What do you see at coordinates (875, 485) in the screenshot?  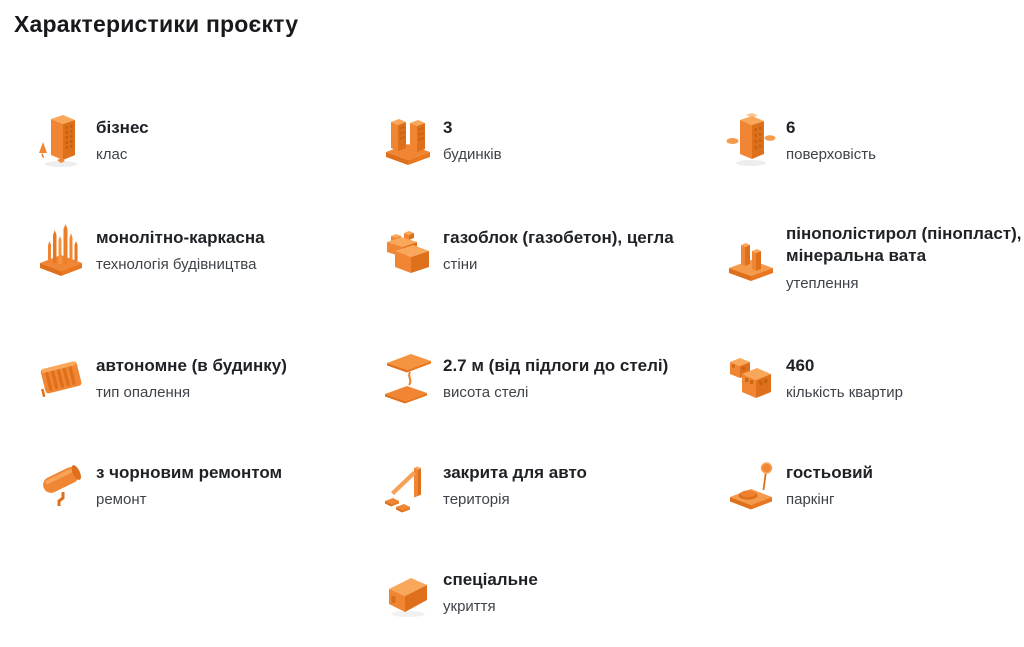 I see `characteristic-item: гостьовий паркінг` at bounding box center [875, 485].